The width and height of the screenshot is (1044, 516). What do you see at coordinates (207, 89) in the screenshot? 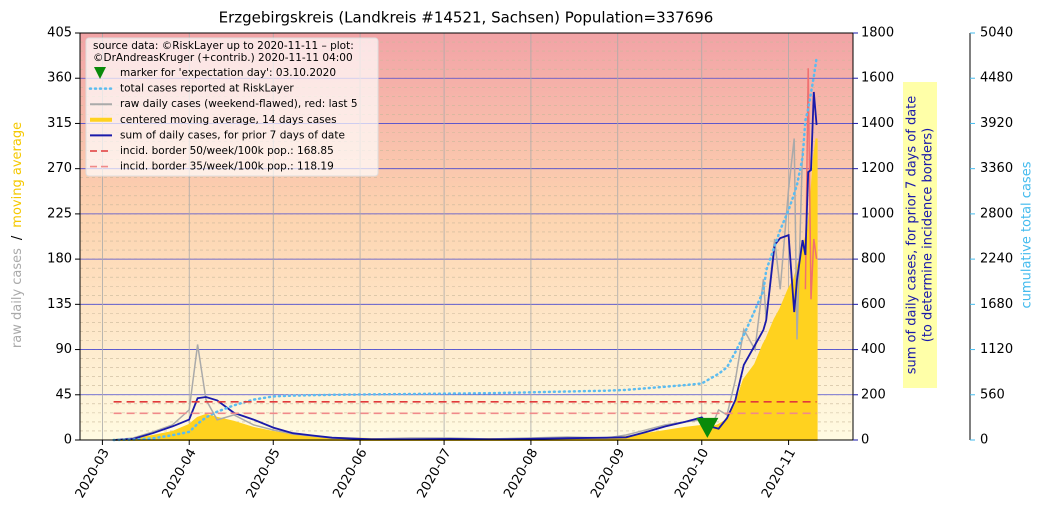
I see `legend-label: total cases reported at RiskLayer` at bounding box center [207, 89].